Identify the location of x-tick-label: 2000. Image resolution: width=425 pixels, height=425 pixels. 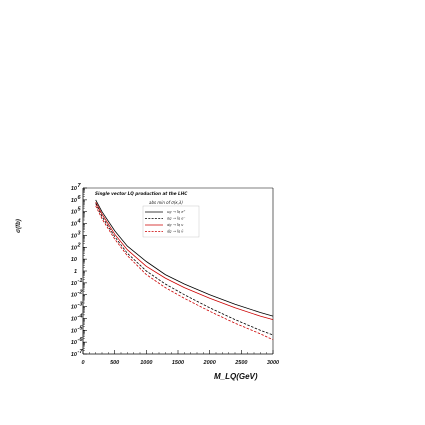
(209, 363).